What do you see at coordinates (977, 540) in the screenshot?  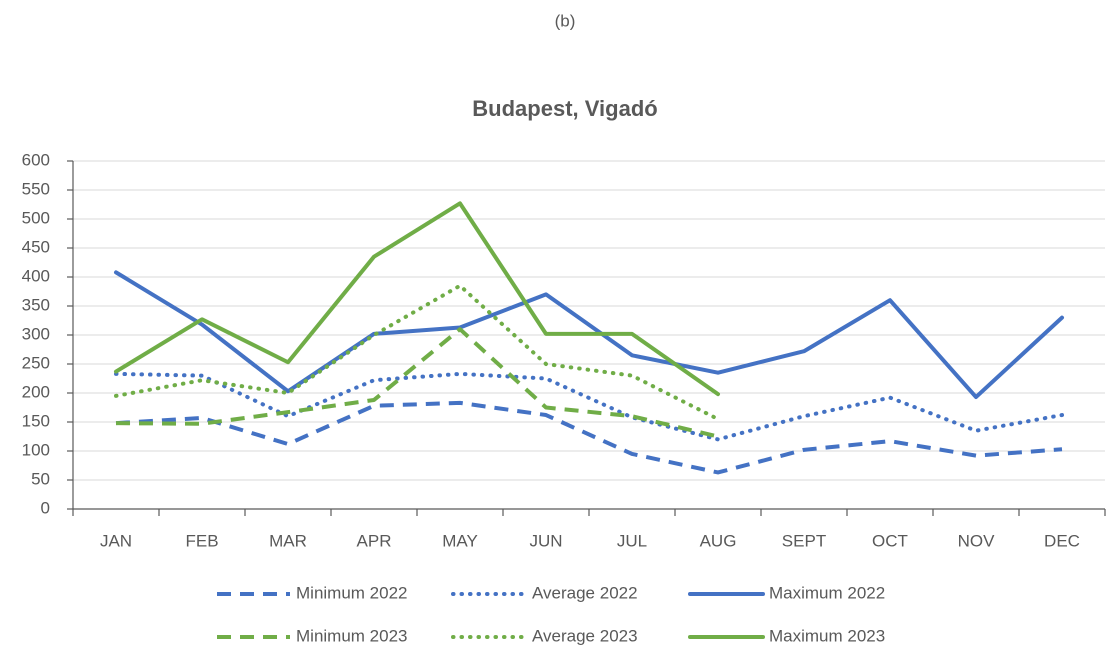 I see `x-tick-label: NOV` at bounding box center [977, 540].